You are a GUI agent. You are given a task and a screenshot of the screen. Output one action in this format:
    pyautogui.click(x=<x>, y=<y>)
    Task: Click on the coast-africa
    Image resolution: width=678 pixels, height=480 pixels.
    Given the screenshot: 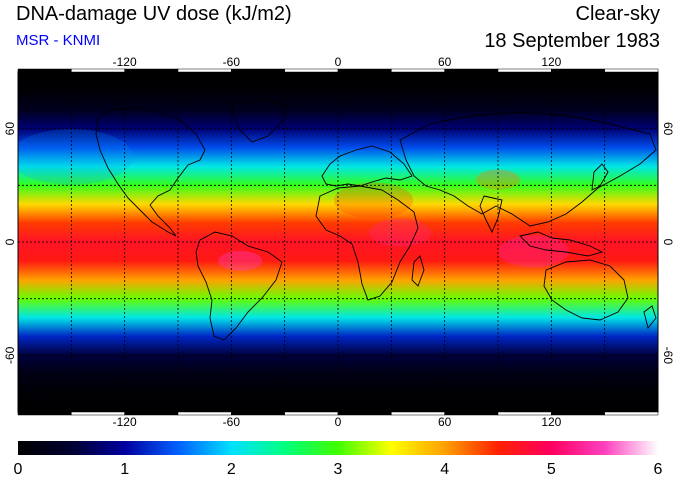 What is the action you would take?
    pyautogui.click(x=367, y=243)
    